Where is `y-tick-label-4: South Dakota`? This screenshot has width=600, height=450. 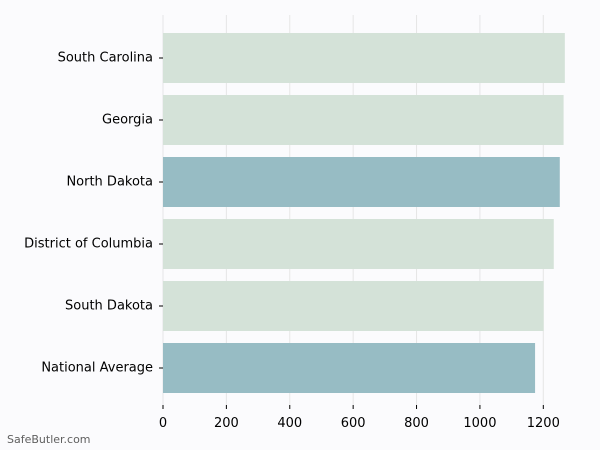
y-tick-label-4: South Dakota is located at coordinates (109, 306).